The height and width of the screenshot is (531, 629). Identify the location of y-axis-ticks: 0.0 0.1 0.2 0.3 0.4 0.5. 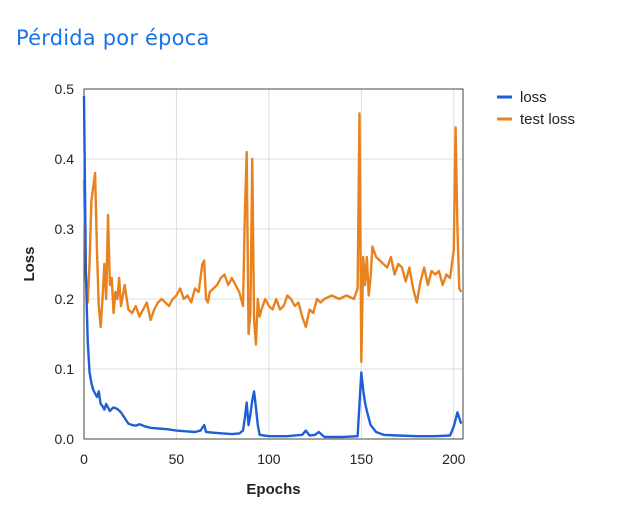
(65, 264).